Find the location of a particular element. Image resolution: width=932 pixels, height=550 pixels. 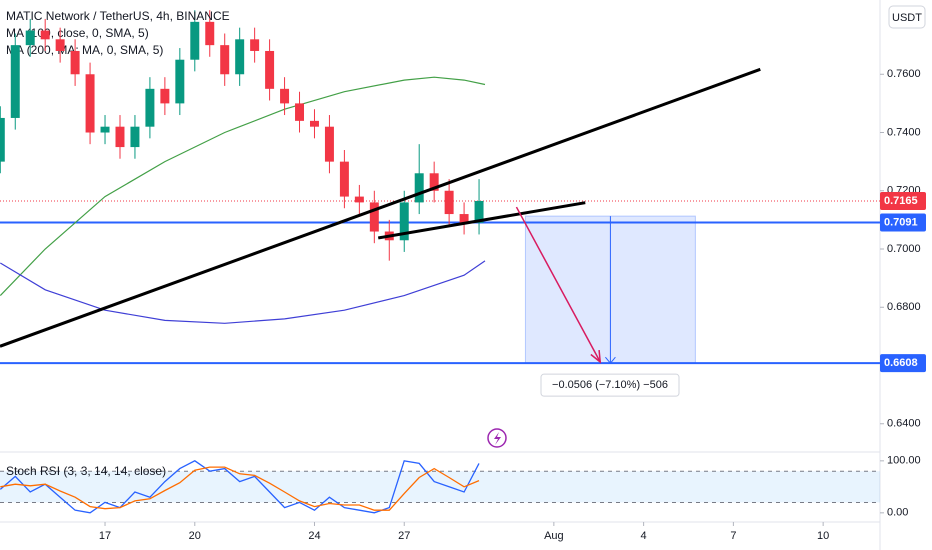

y-tick-label: 100.00 is located at coordinates (904, 461).